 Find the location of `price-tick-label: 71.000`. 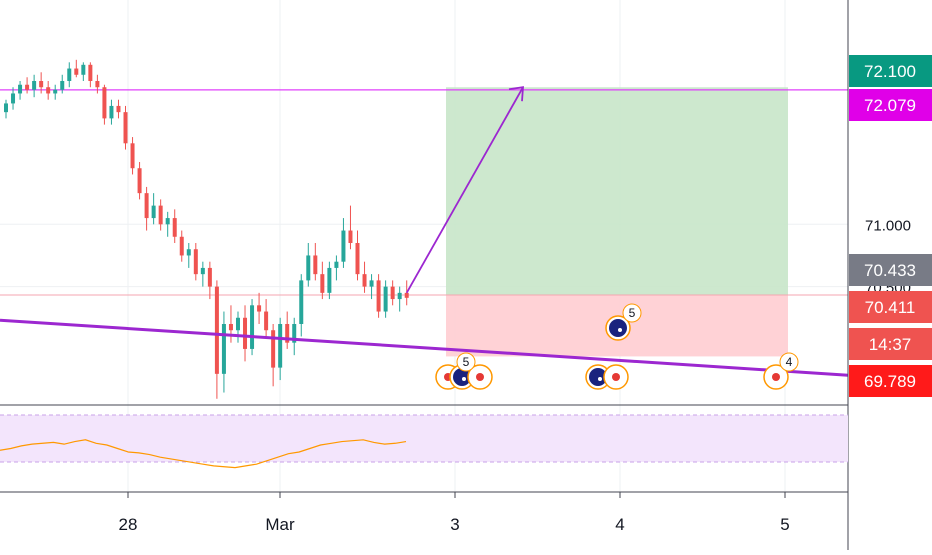

price-tick-label: 71.000 is located at coordinates (888, 225).